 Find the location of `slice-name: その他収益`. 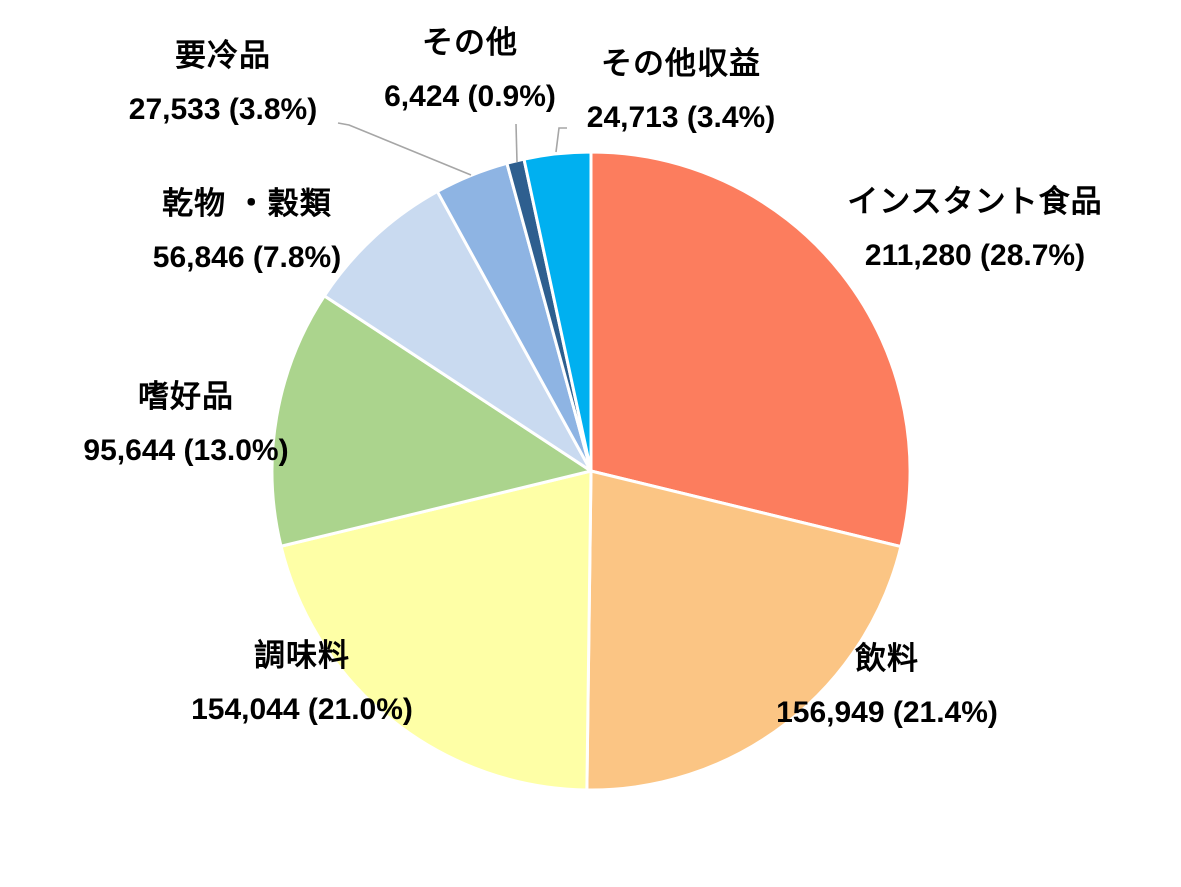

slice-name: その他収益 is located at coordinates (680, 63).